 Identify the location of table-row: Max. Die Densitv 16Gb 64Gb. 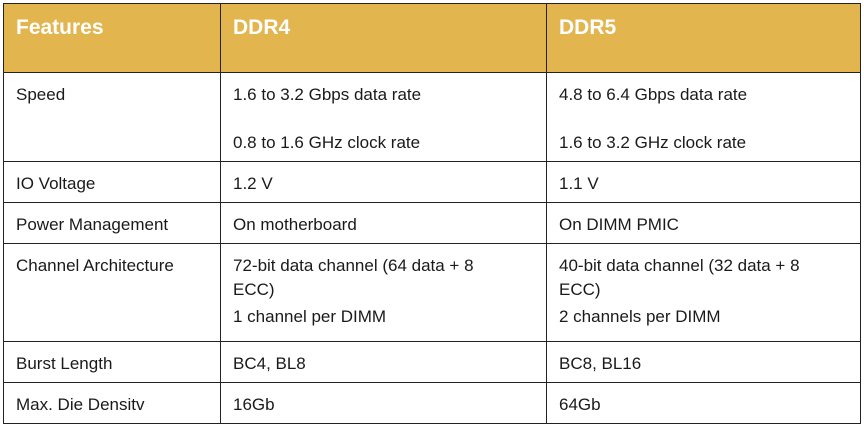
(432, 403).